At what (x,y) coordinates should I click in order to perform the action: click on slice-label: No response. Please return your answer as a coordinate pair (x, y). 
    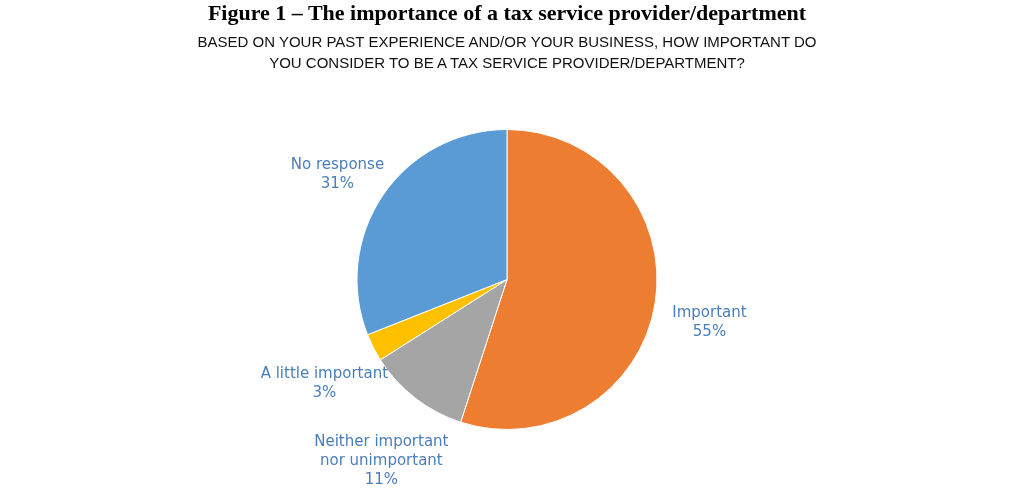
    Looking at the image, I should click on (337, 164).